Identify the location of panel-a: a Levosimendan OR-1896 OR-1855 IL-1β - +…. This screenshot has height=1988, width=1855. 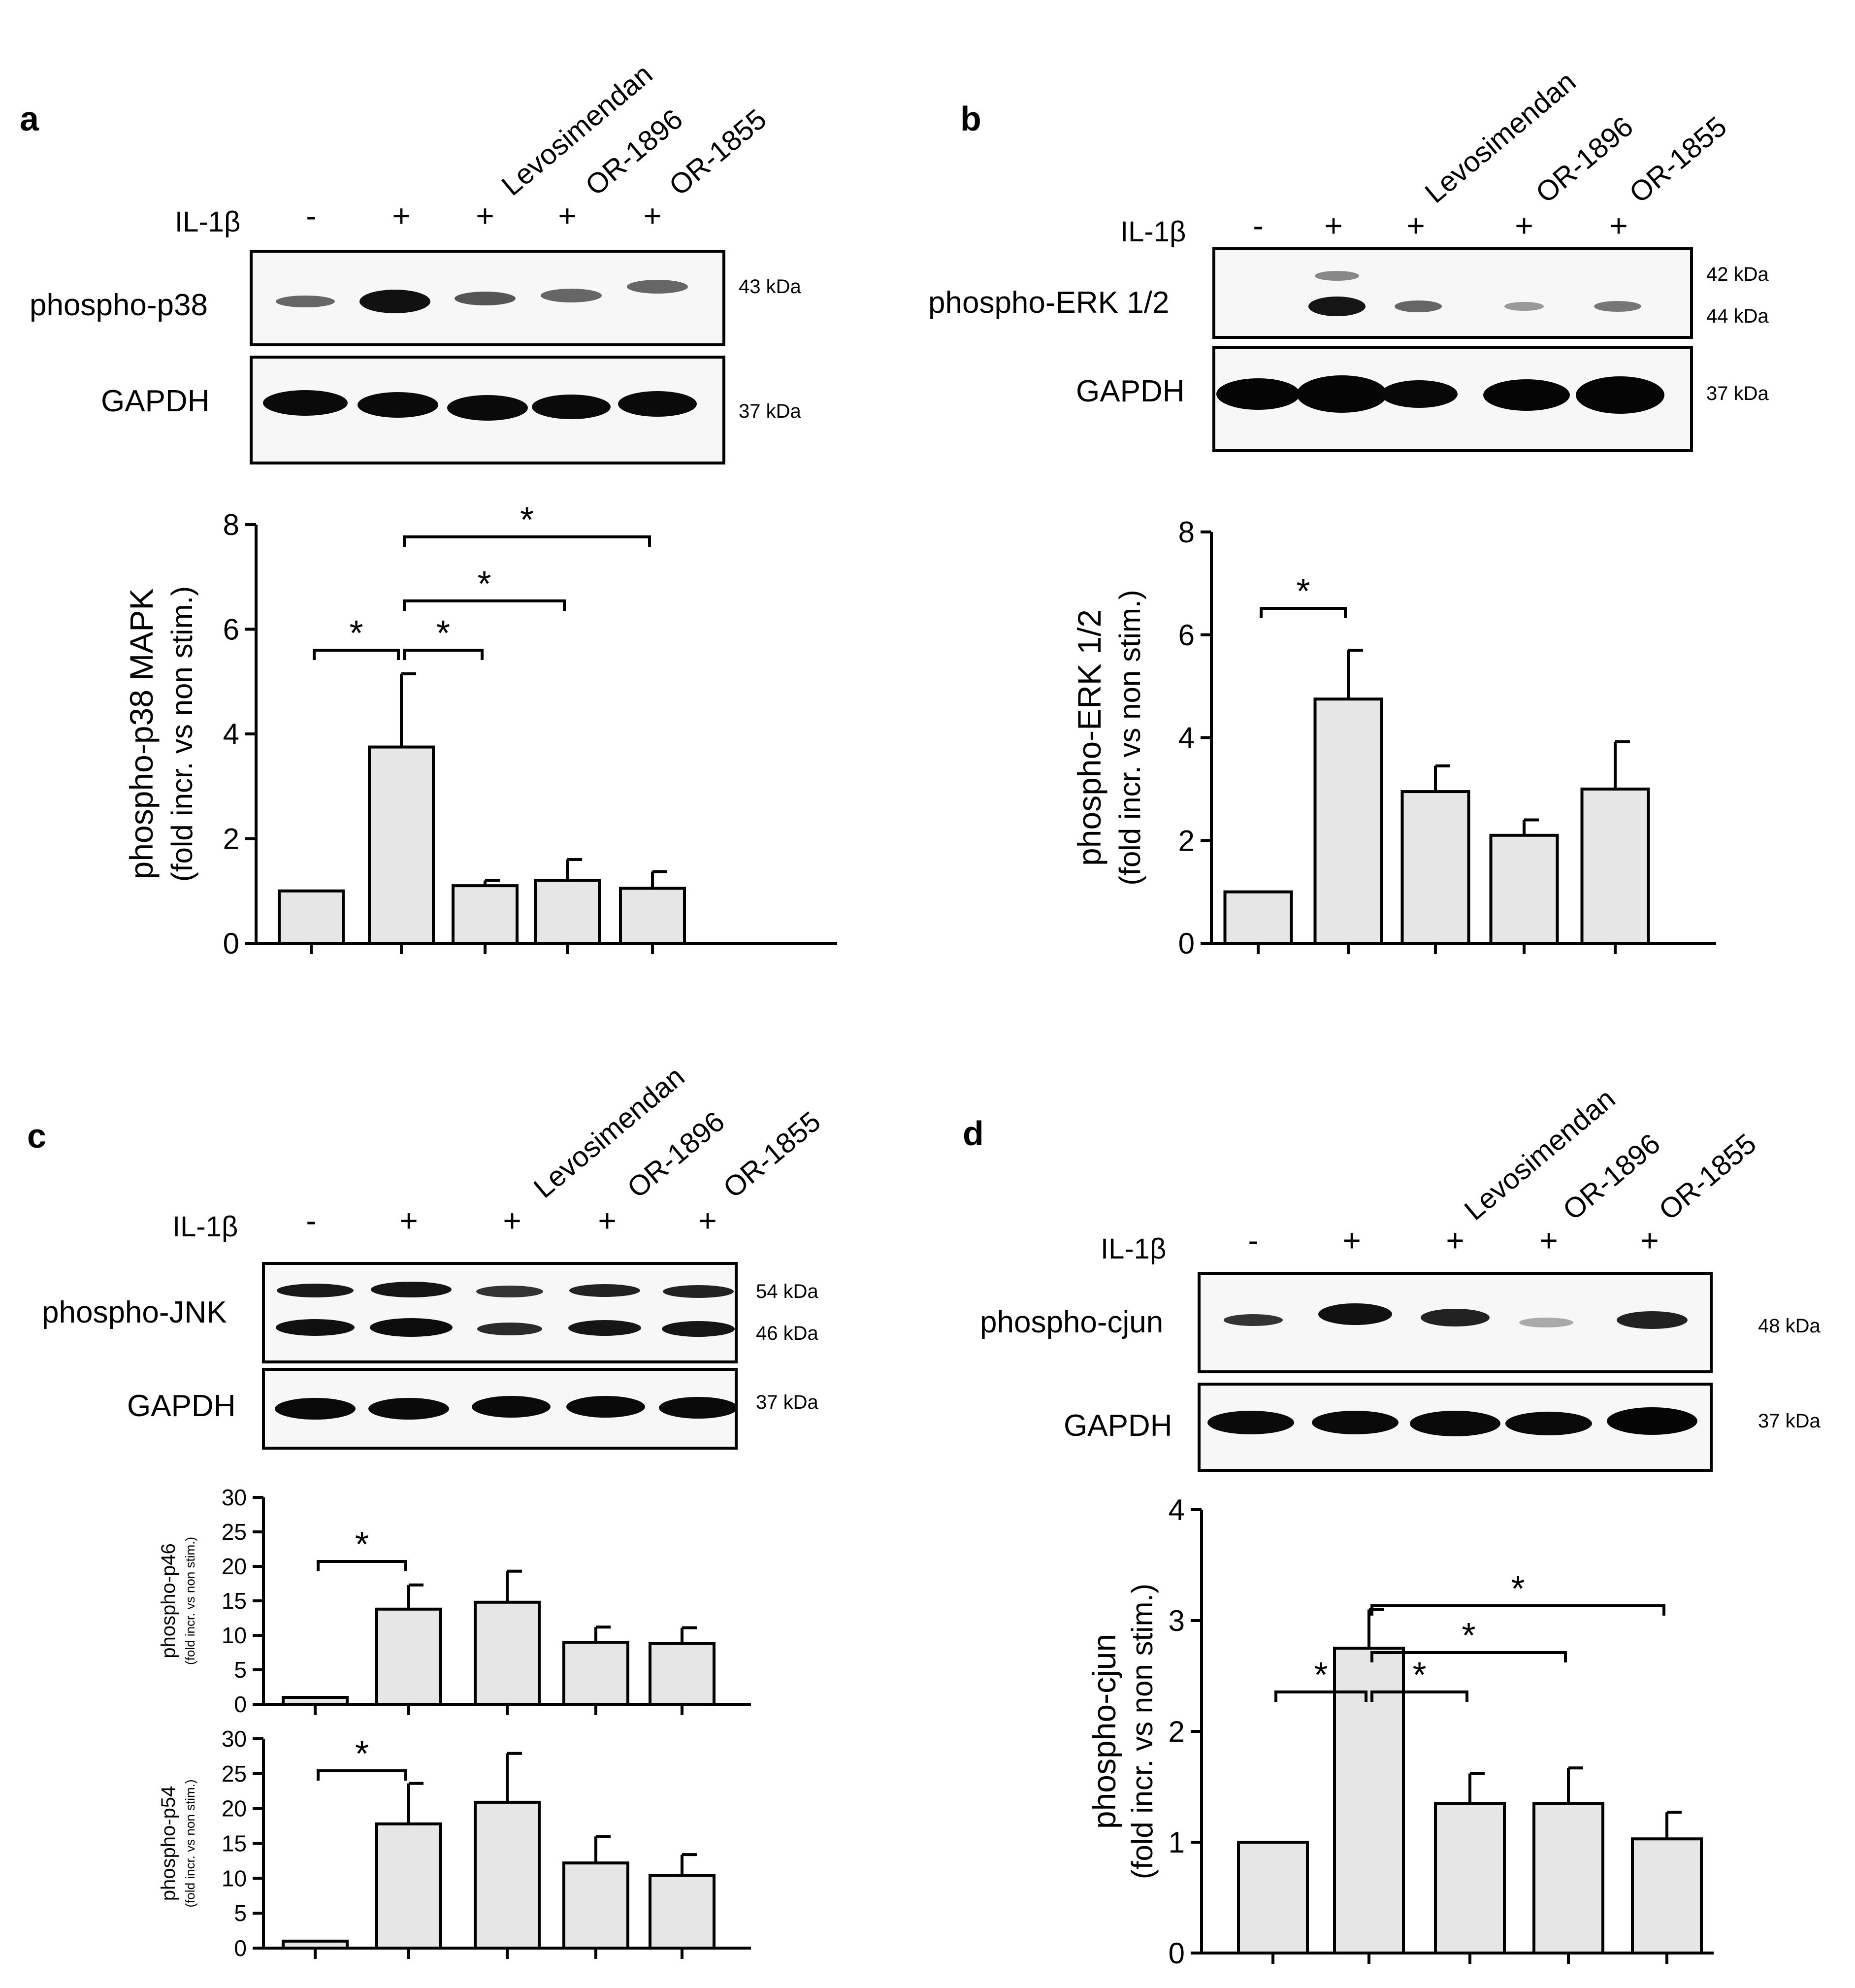
(410, 261).